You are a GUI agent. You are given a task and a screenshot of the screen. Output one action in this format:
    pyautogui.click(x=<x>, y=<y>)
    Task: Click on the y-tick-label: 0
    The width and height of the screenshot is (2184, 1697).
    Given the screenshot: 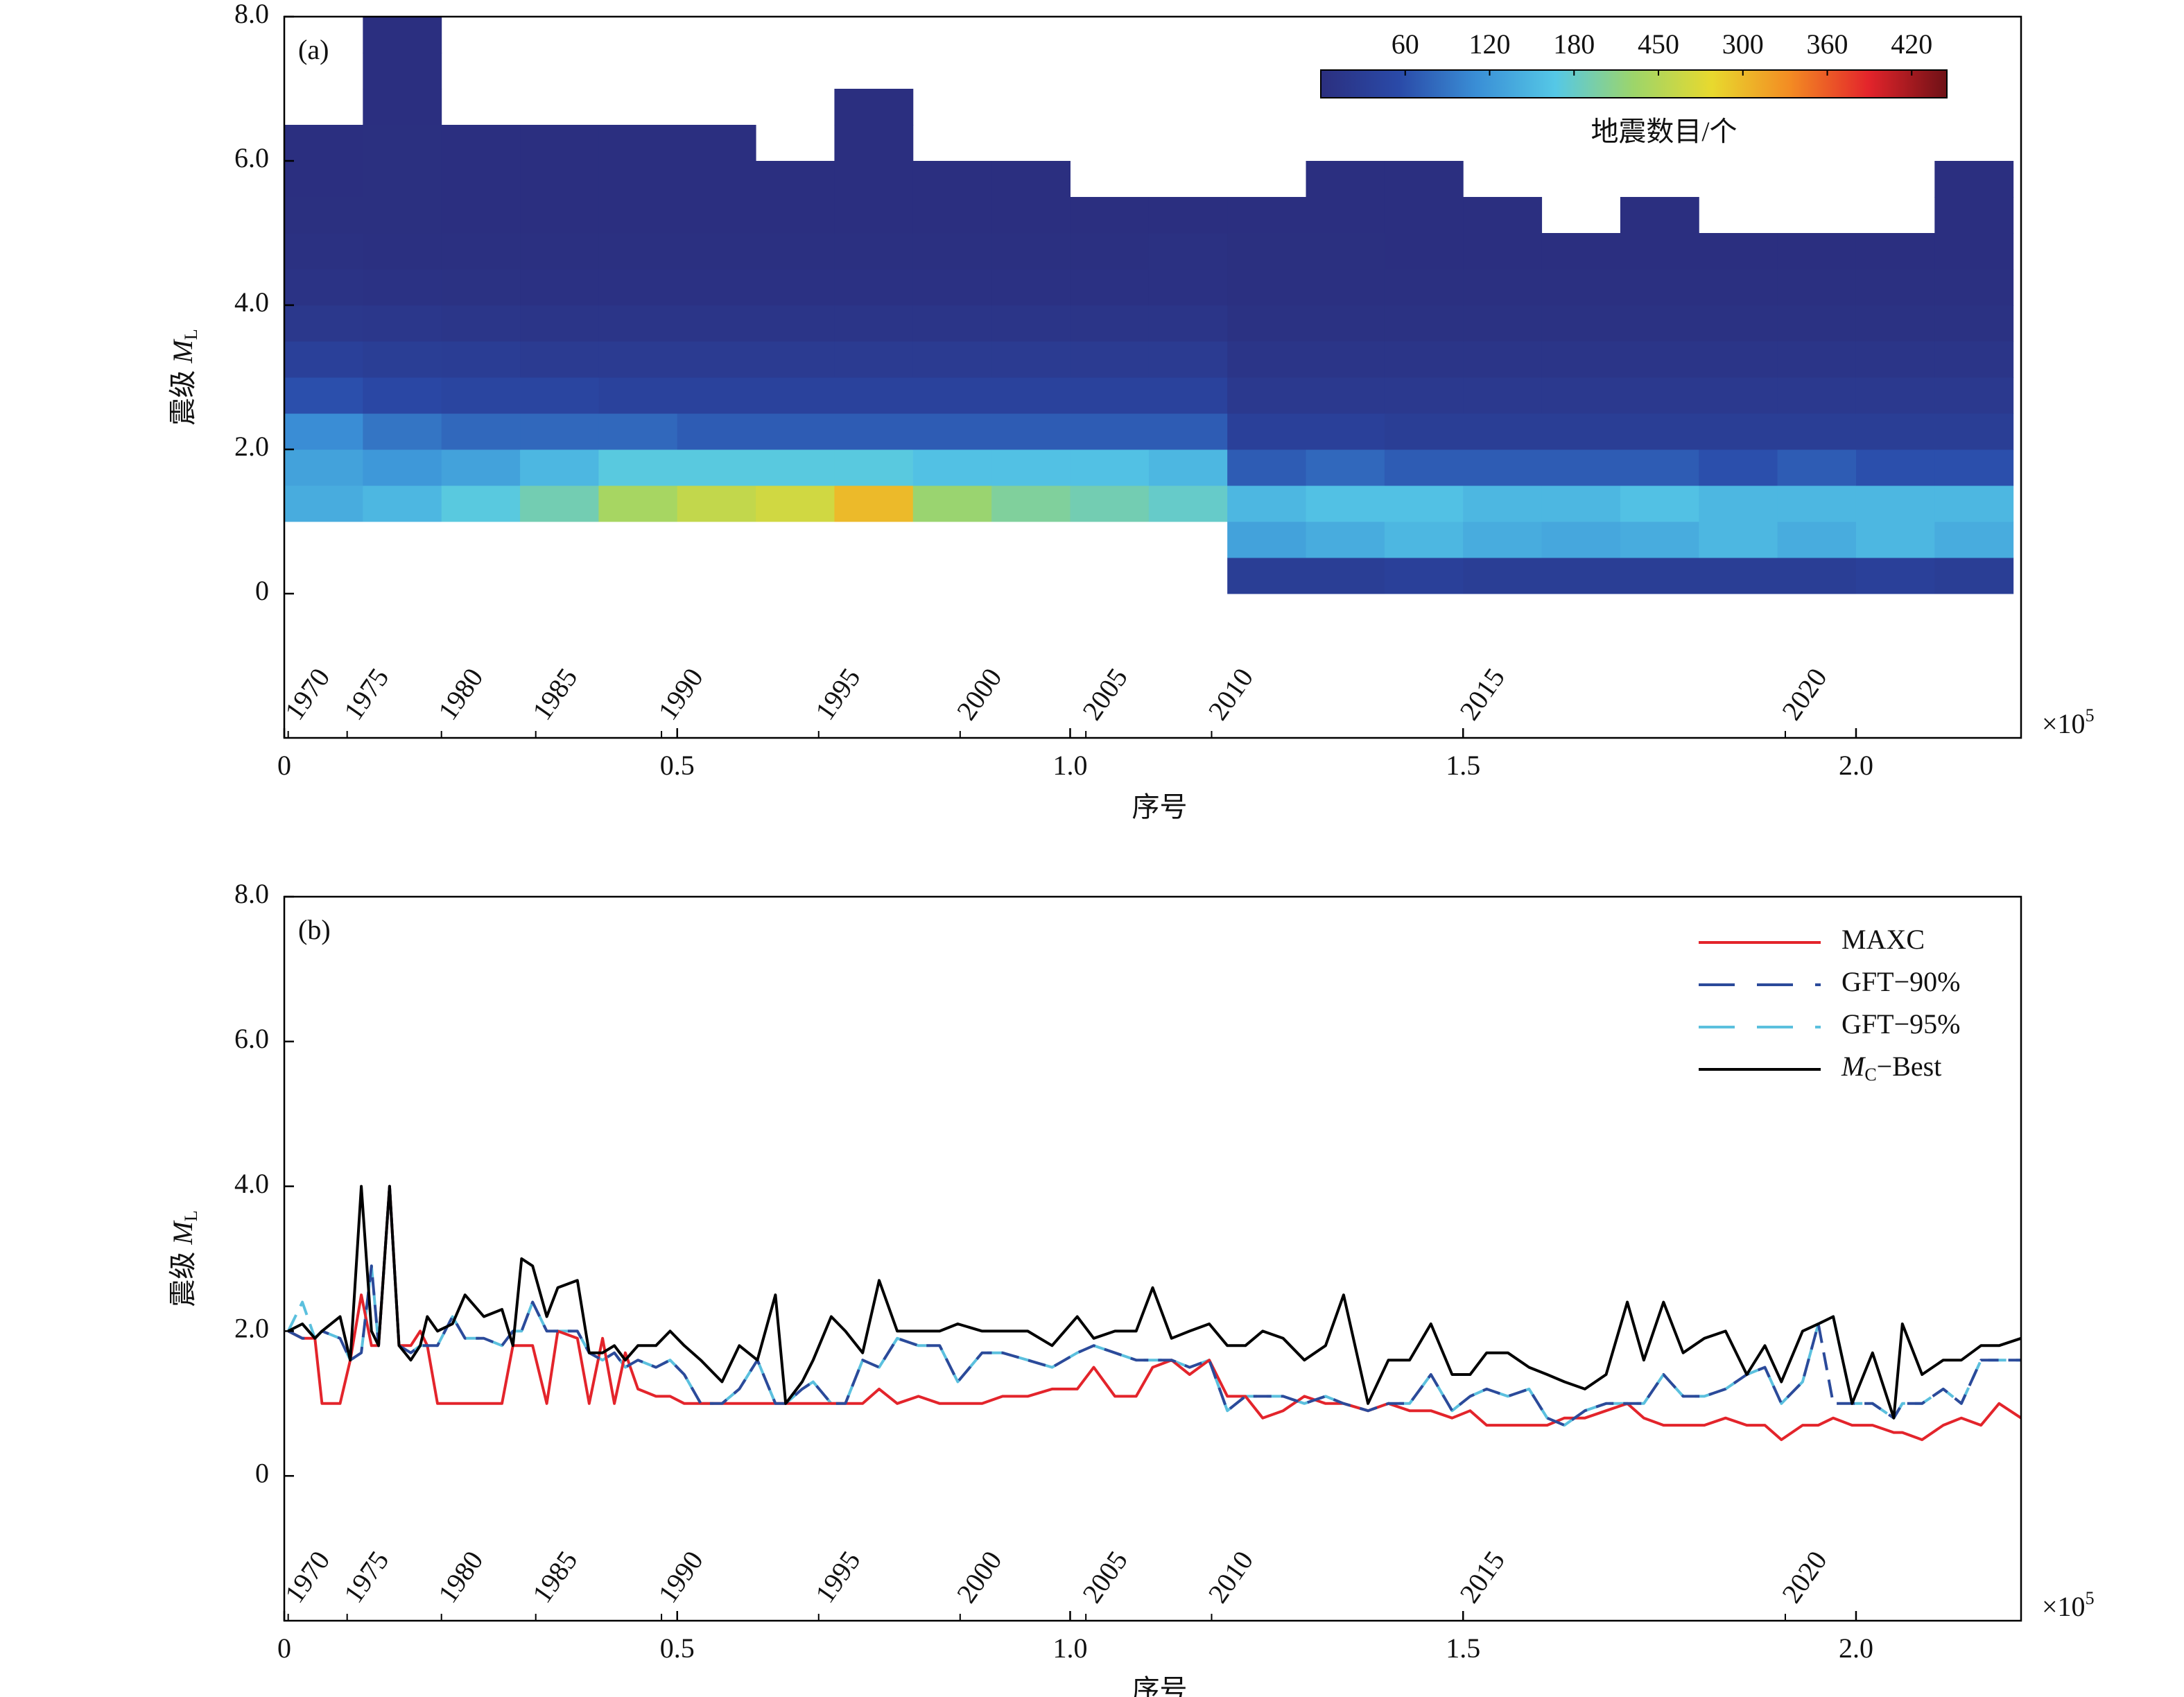 What is the action you would take?
    pyautogui.click(x=262, y=590)
    